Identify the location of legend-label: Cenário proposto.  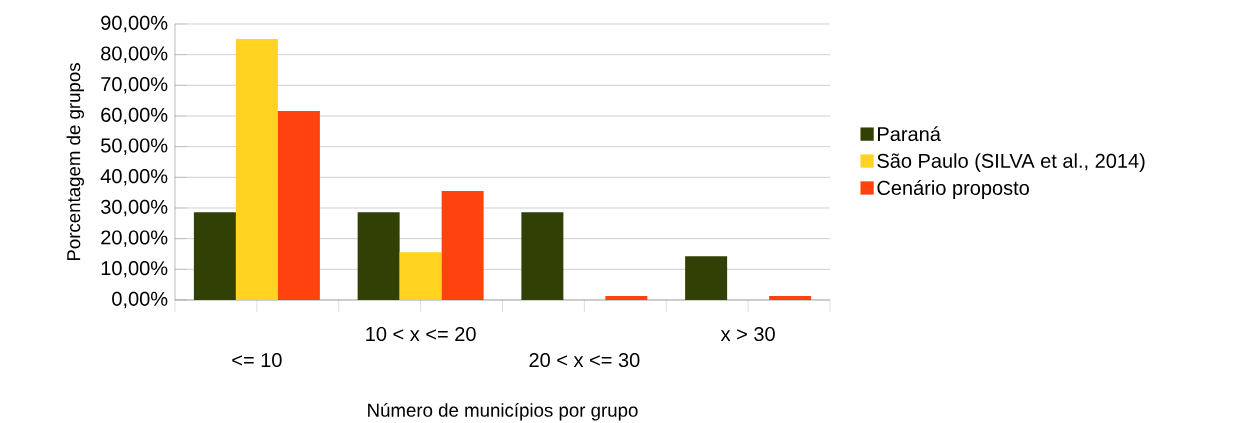
(953, 189).